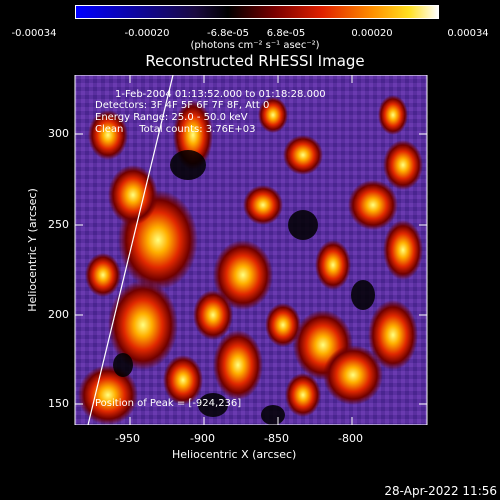 The image size is (500, 500). Describe the element at coordinates (58, 403) in the screenshot. I see `y-tick-label: 150` at that location.